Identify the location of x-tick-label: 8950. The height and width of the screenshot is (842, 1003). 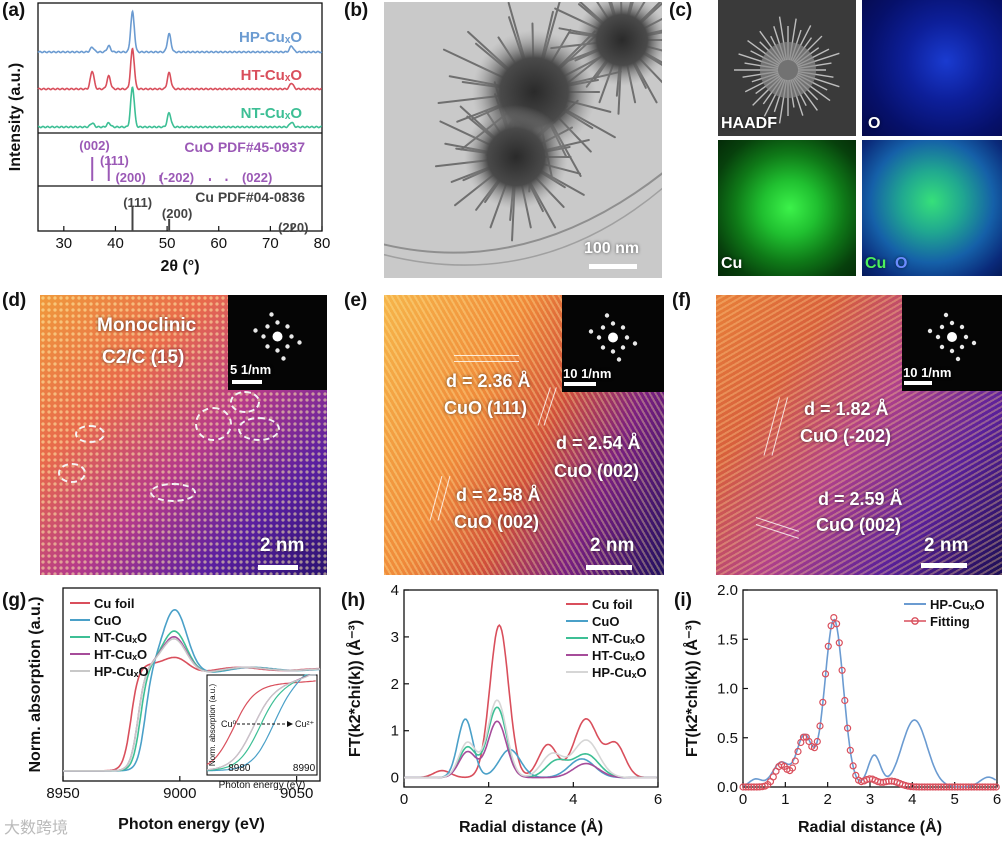
(62, 793).